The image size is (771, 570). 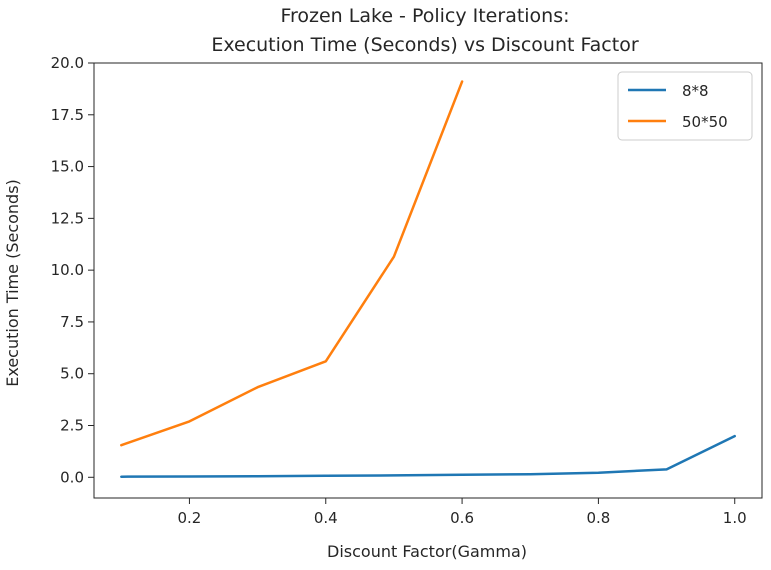 I want to click on y-tick-label: 20.0, so click(x=67, y=63).